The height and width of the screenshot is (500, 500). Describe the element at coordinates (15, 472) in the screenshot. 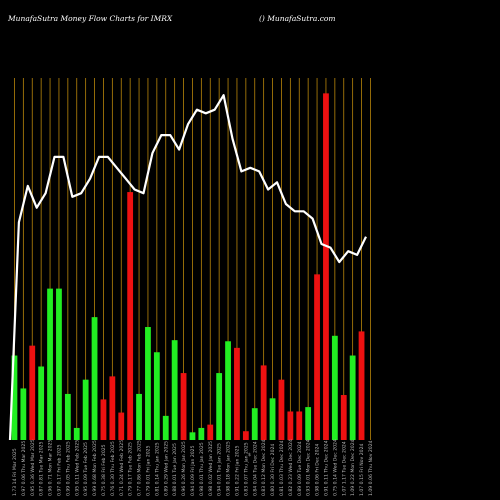

I see `x-tick-label: 1.73 14 Fri Mar 2025` at that location.